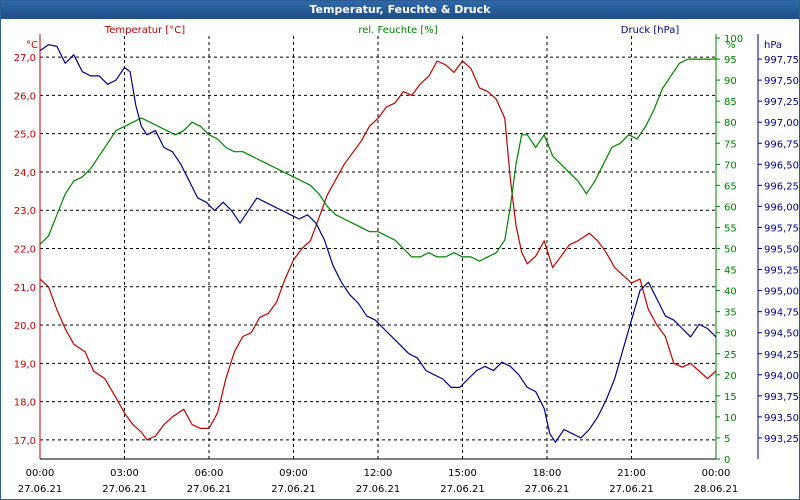  Describe the element at coordinates (781, 228) in the screenshot. I see `pressure-tick-label: 995,75` at that location.